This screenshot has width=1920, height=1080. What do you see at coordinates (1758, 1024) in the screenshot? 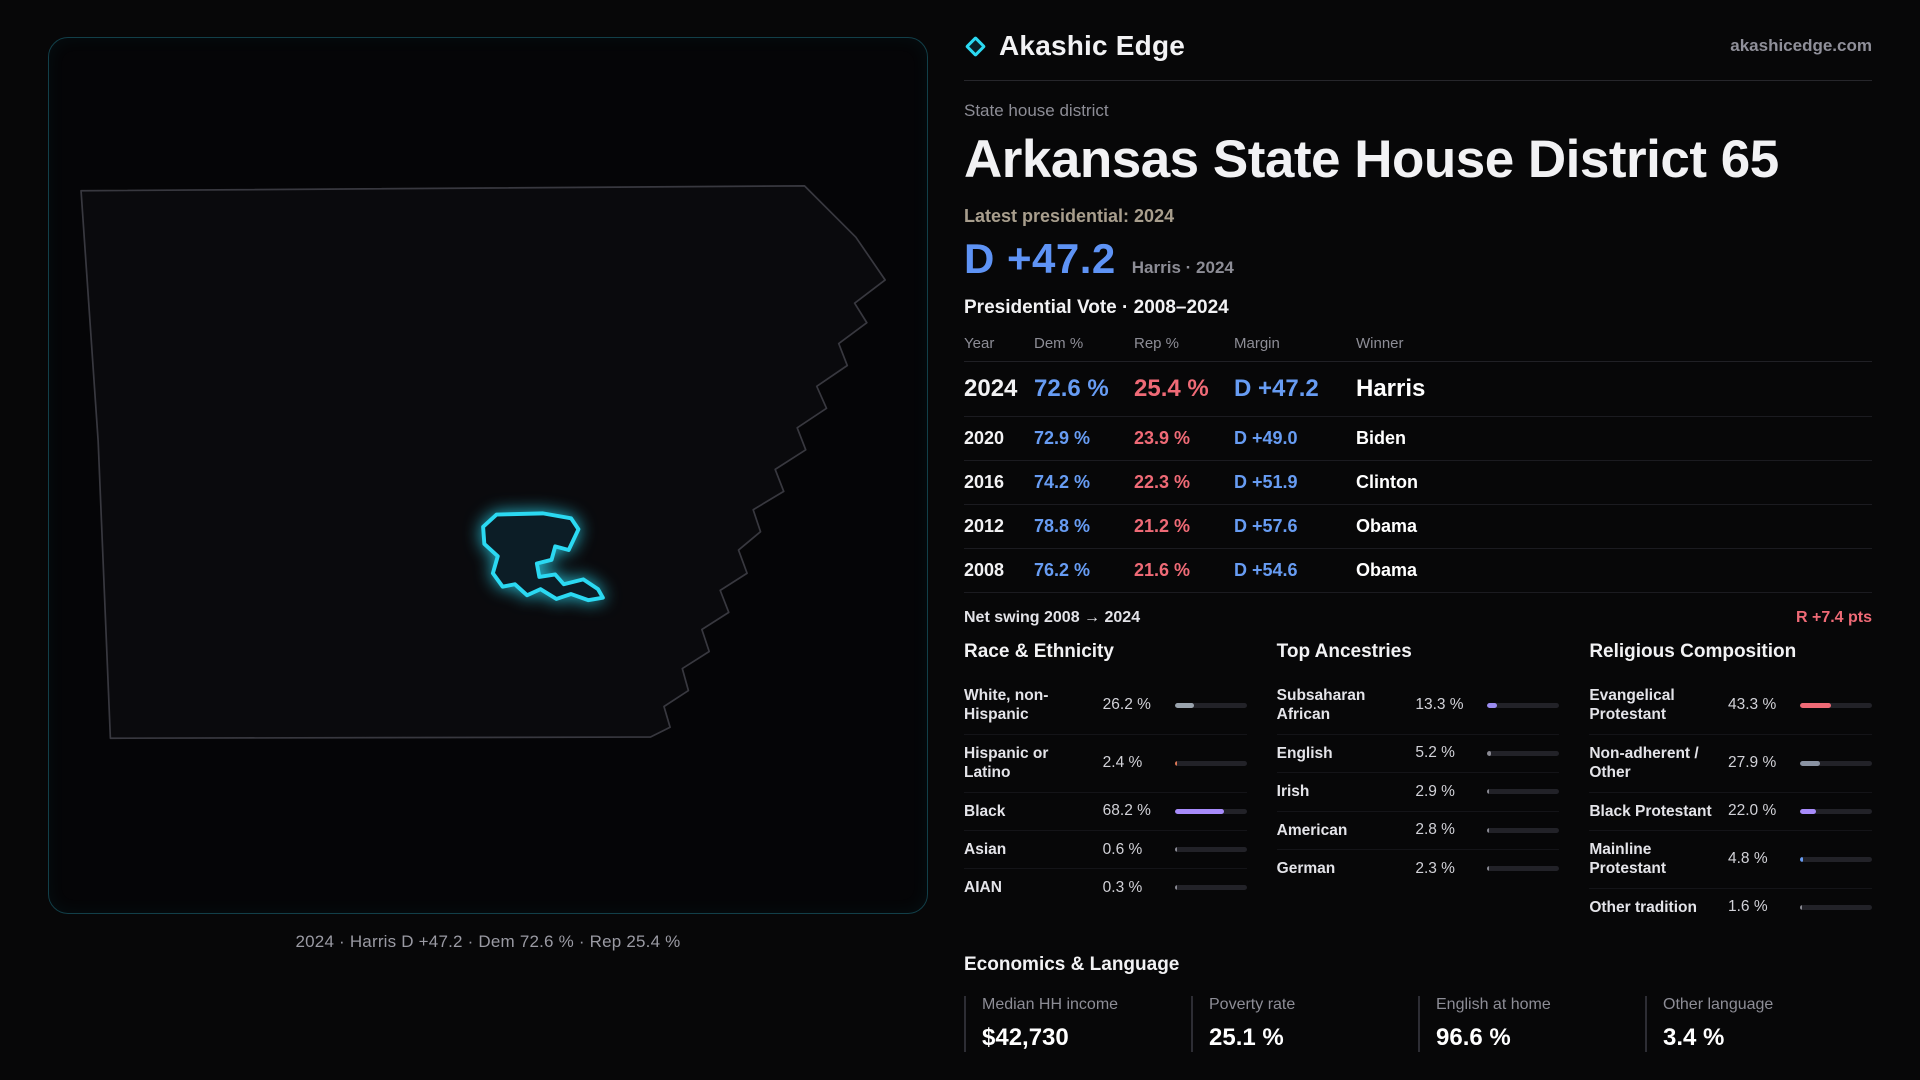
I see `economics-stat: Other language 3.4 %` at bounding box center [1758, 1024].